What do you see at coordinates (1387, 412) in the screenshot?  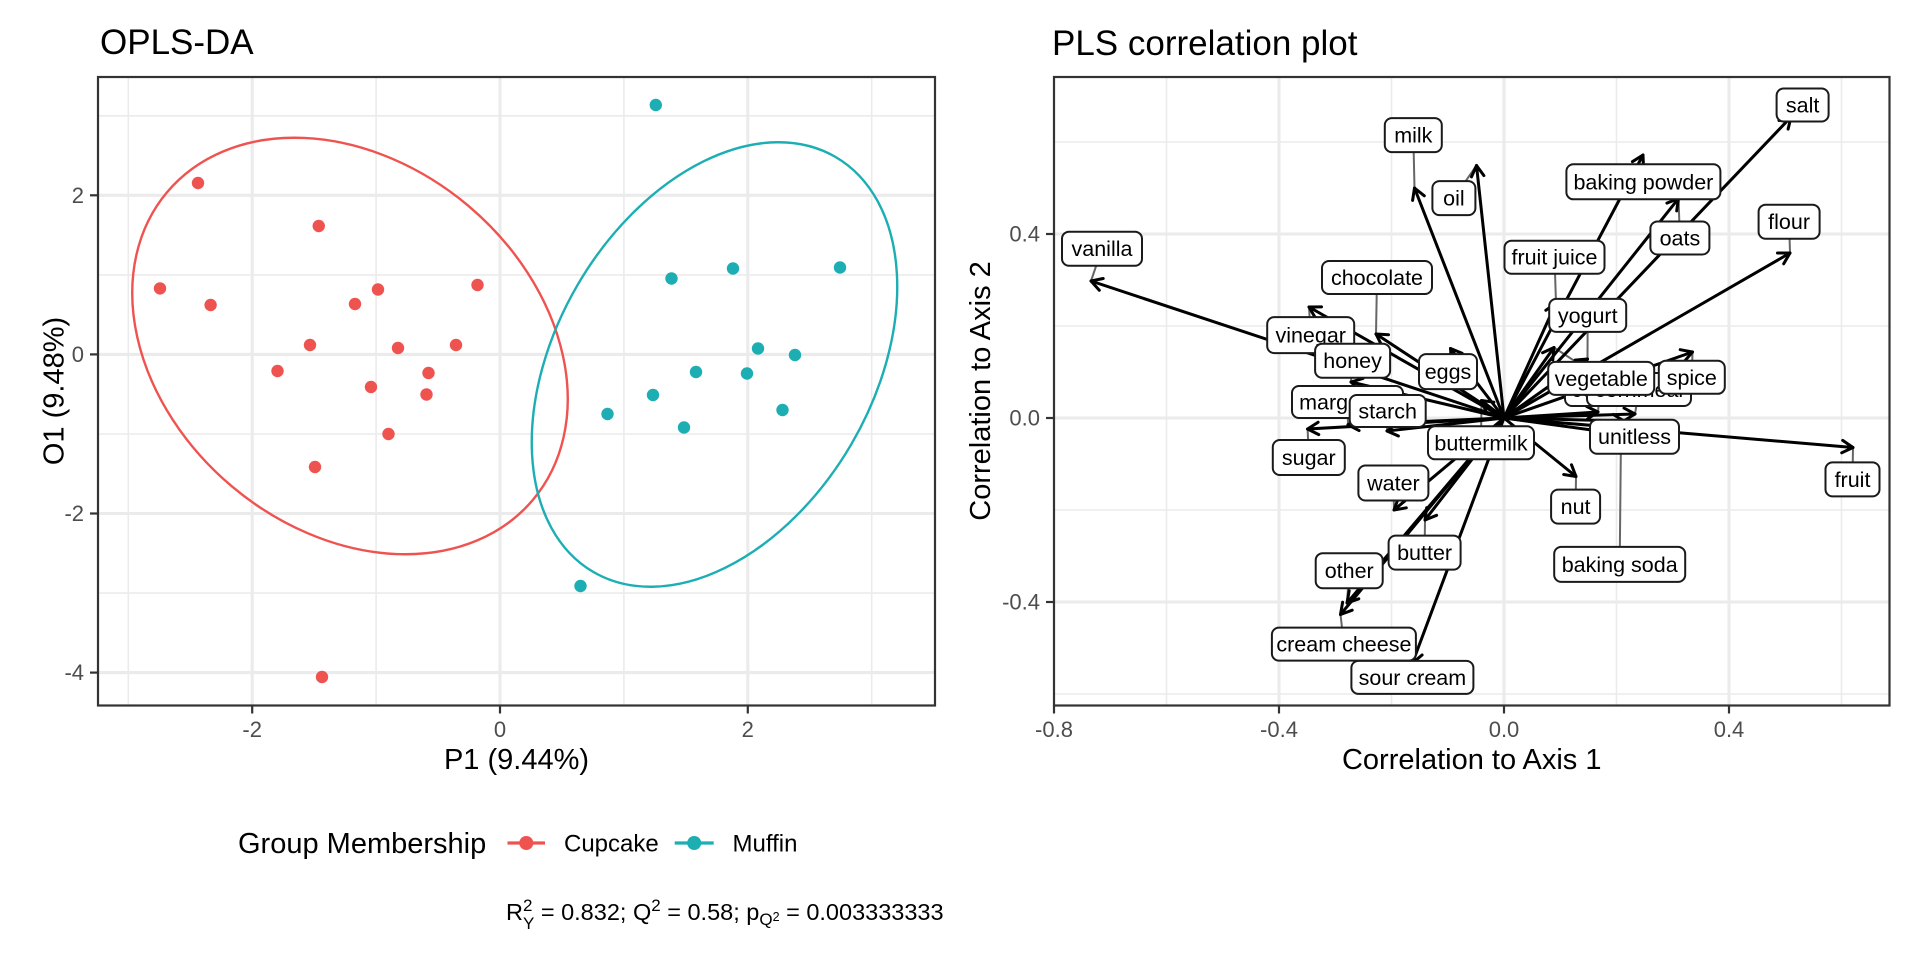 I see `svg-text: starch` at bounding box center [1387, 412].